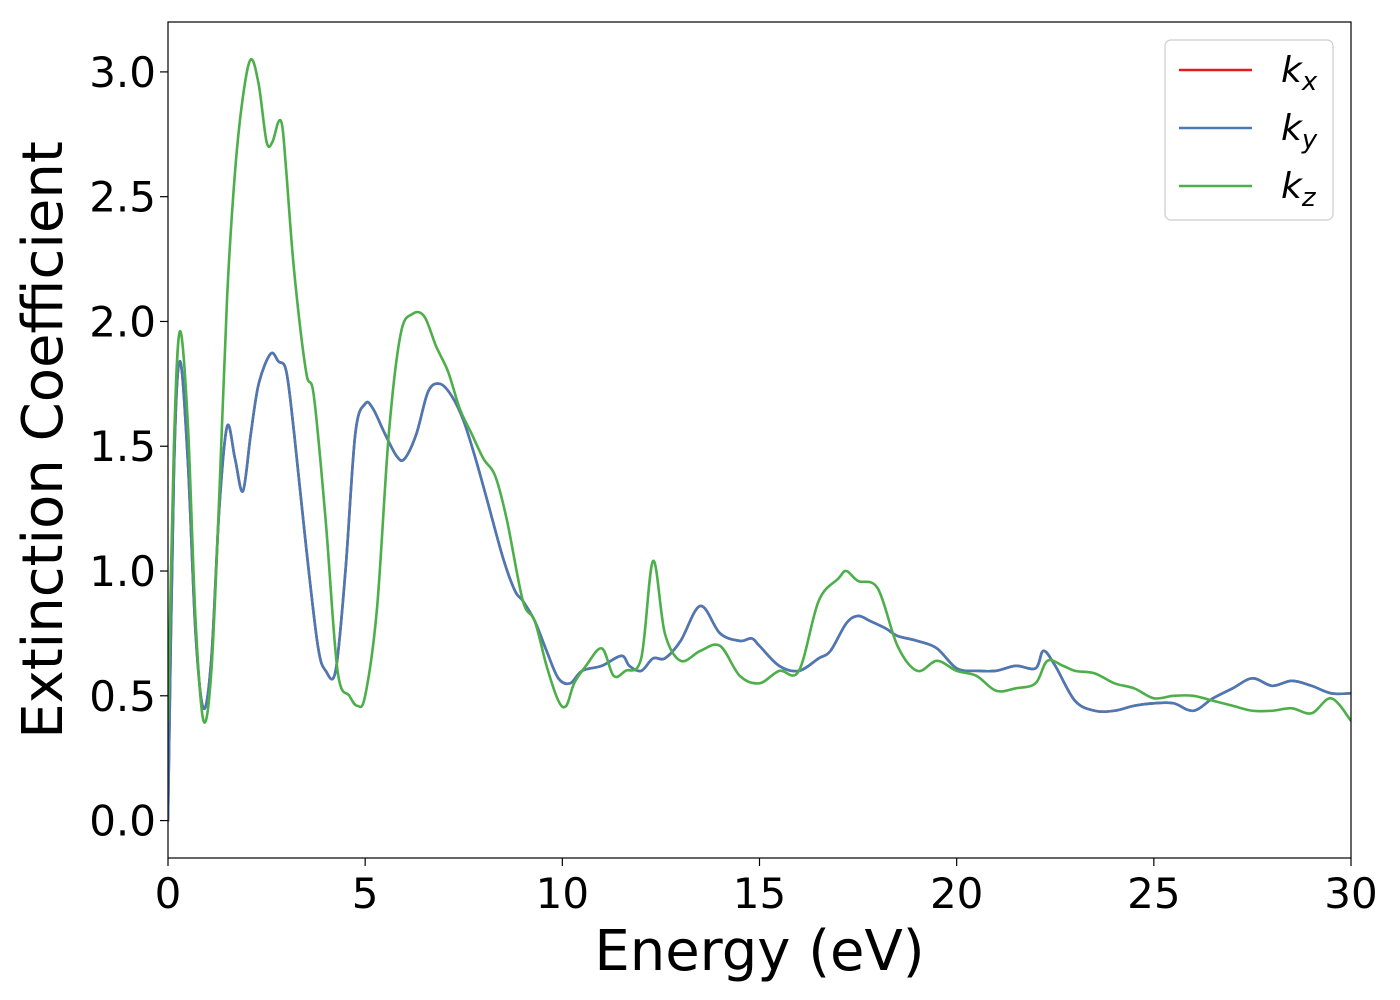 This screenshot has height=1000, width=1400. What do you see at coordinates (1299, 73) in the screenshot?
I see `legend-label-x: kx` at bounding box center [1299, 73].